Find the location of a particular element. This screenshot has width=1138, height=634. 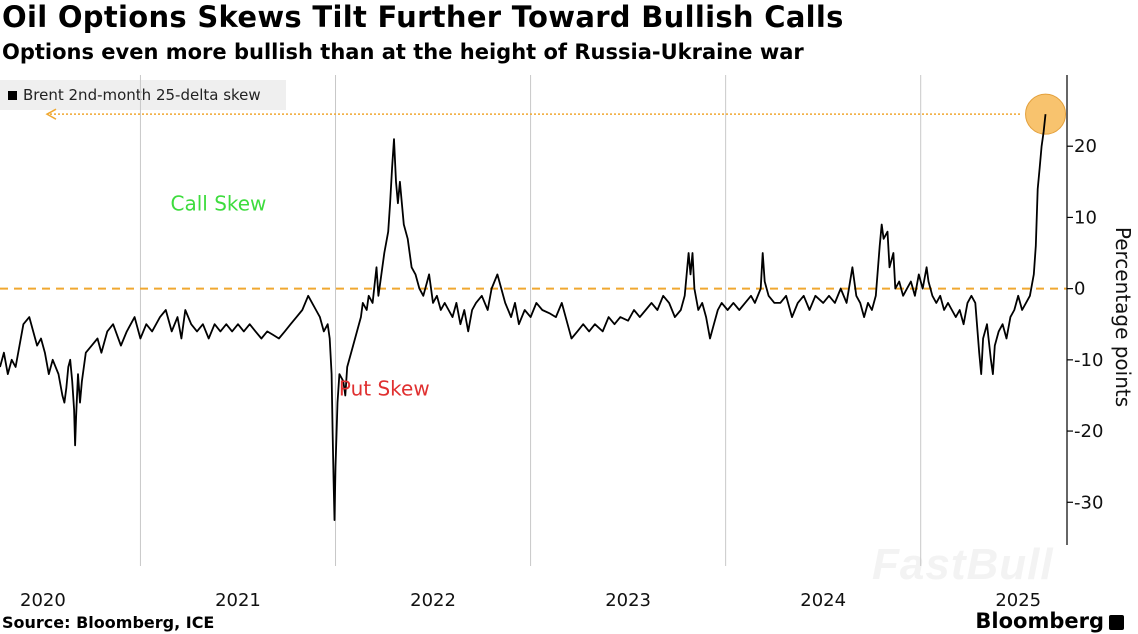

x-tick-label-4: 2024 is located at coordinates (823, 600).